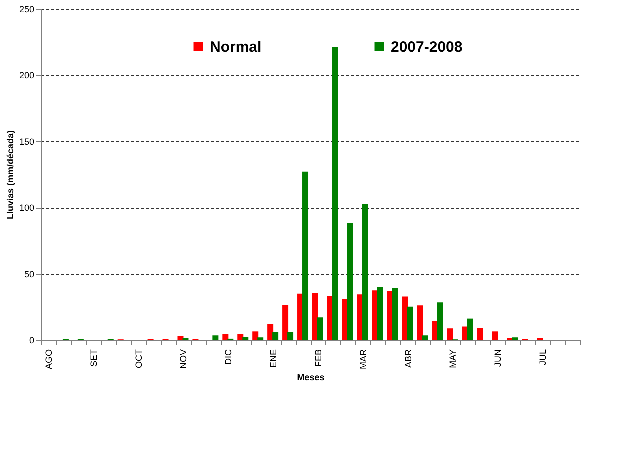  I want to click on y-axis-title: Lluvias (mm/década), so click(10, 175).